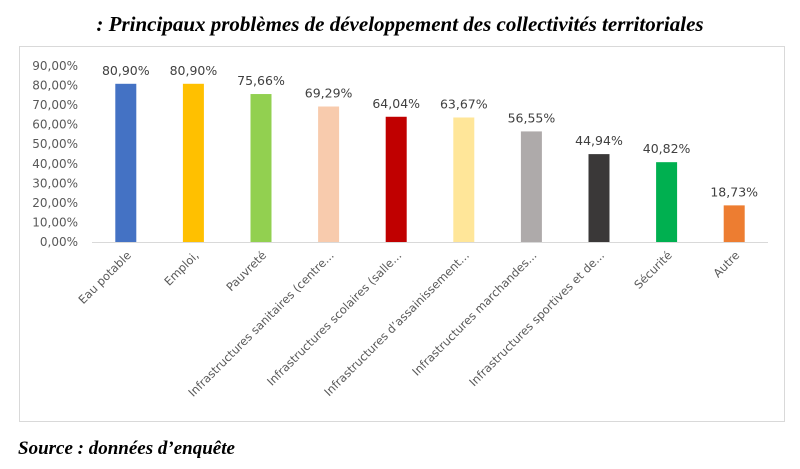 The height and width of the screenshot is (469, 800). What do you see at coordinates (55, 144) in the screenshot?
I see `y-tick-label: 50,00%` at bounding box center [55, 144].